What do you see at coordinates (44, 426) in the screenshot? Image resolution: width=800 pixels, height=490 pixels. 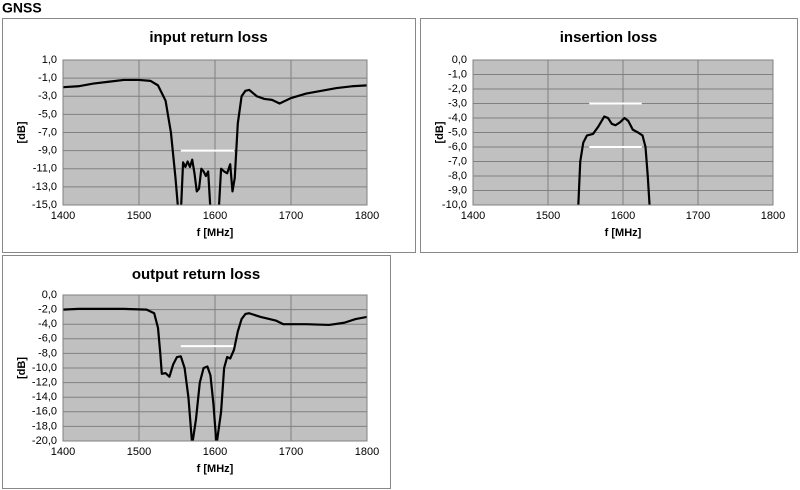 I see `y-tick-label: -18,0` at bounding box center [44, 426].